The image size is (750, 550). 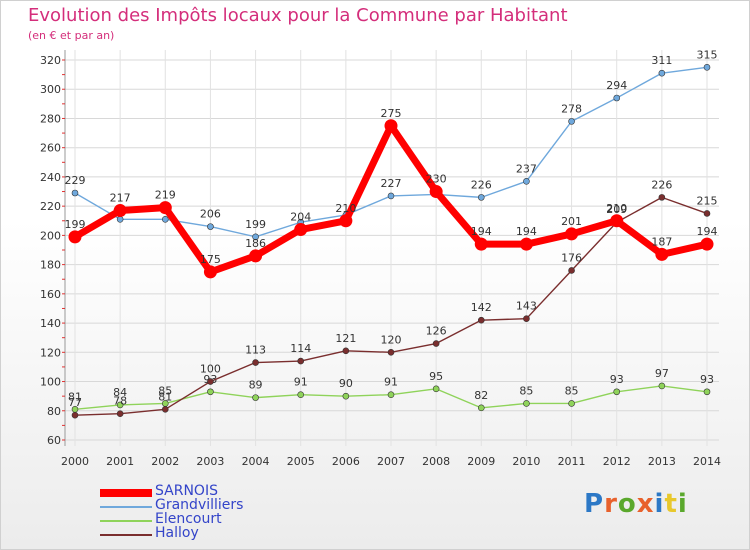 I want to click on legend-label-sarnois: SARNOIS, so click(x=186, y=491).